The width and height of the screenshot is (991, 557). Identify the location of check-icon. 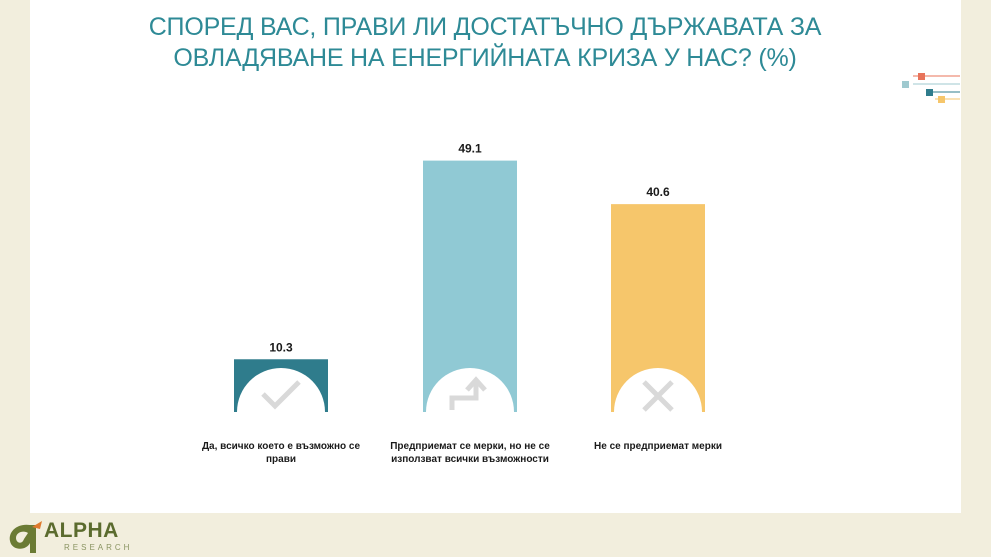
(281, 395).